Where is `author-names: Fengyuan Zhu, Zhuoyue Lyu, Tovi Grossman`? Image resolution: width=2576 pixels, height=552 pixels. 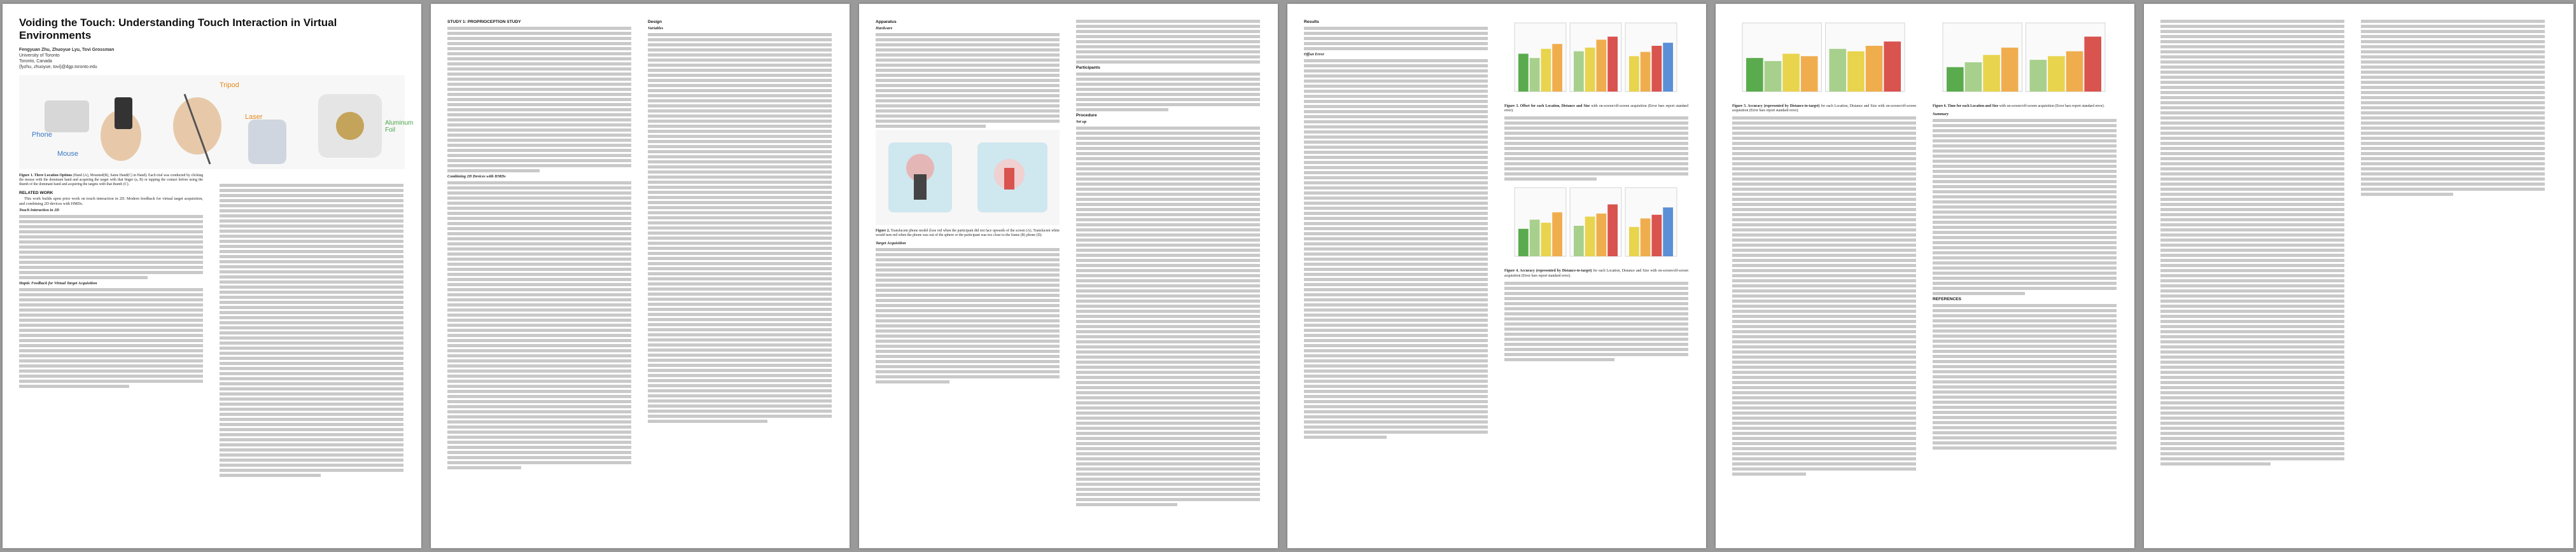 author-names: Fengyuan Zhu, Zhuoyue Lyu, Tovi Grossman is located at coordinates (67, 50).